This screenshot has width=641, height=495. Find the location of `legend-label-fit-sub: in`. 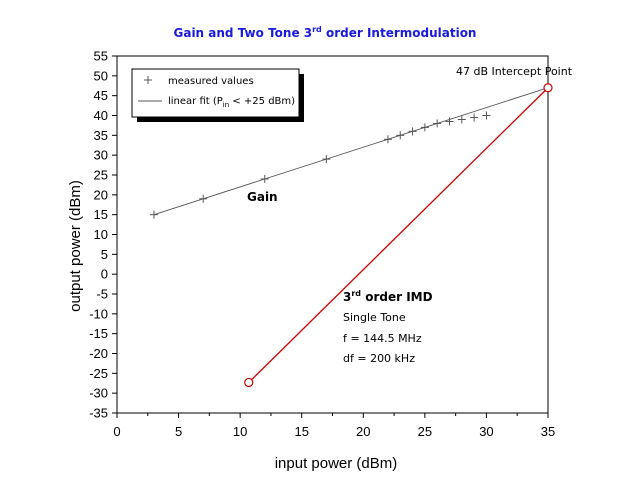

legend-label-fit-sub: in is located at coordinates (226, 105).